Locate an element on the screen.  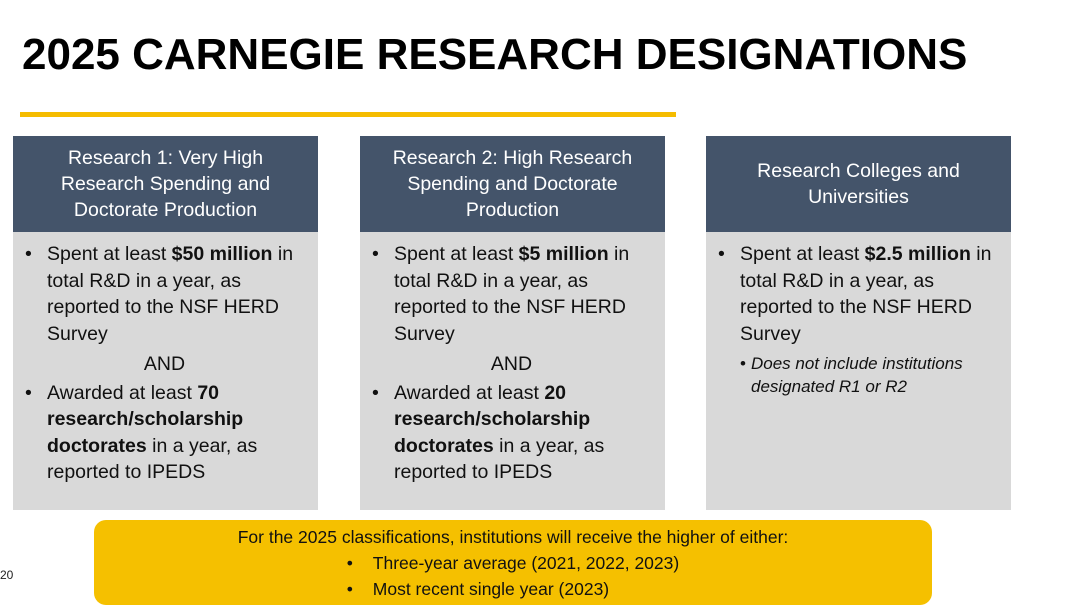
doctorate-count: 20 is located at coordinates (555, 392).